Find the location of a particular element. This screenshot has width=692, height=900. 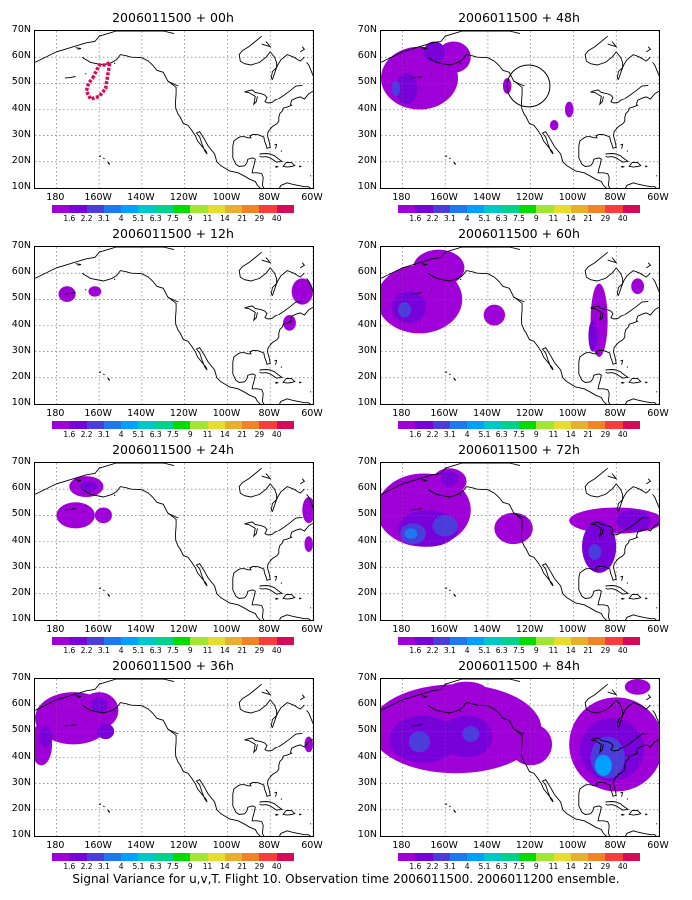

y-tick-label: 60N is located at coordinates (367, 488).